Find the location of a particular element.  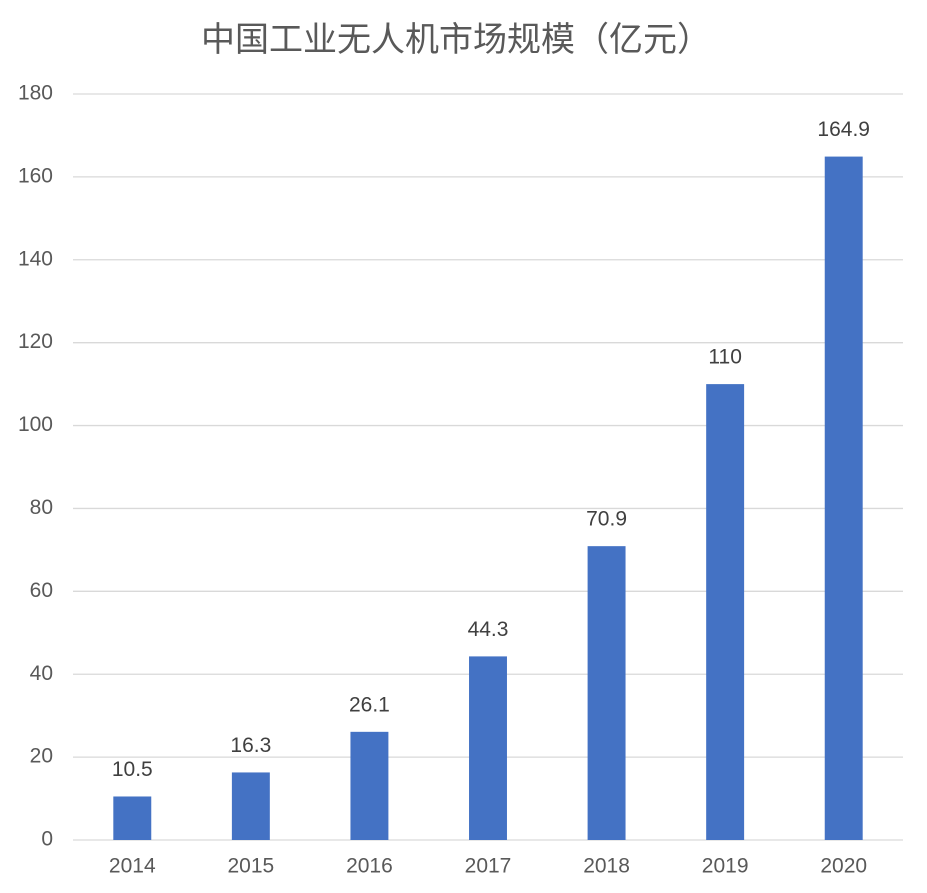

y-tick-label: 80 is located at coordinates (41, 507).